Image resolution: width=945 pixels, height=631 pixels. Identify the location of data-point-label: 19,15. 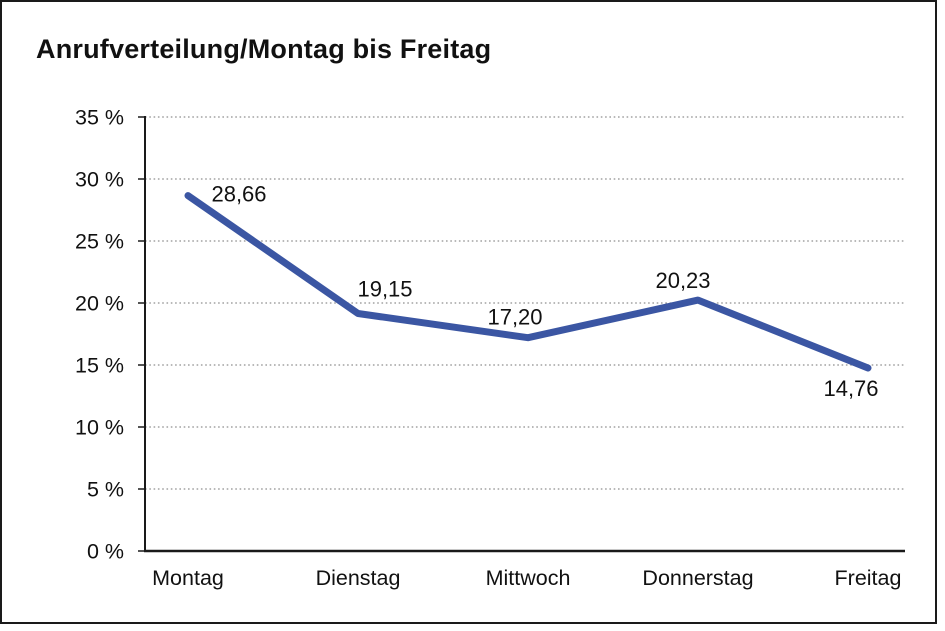
(384, 289).